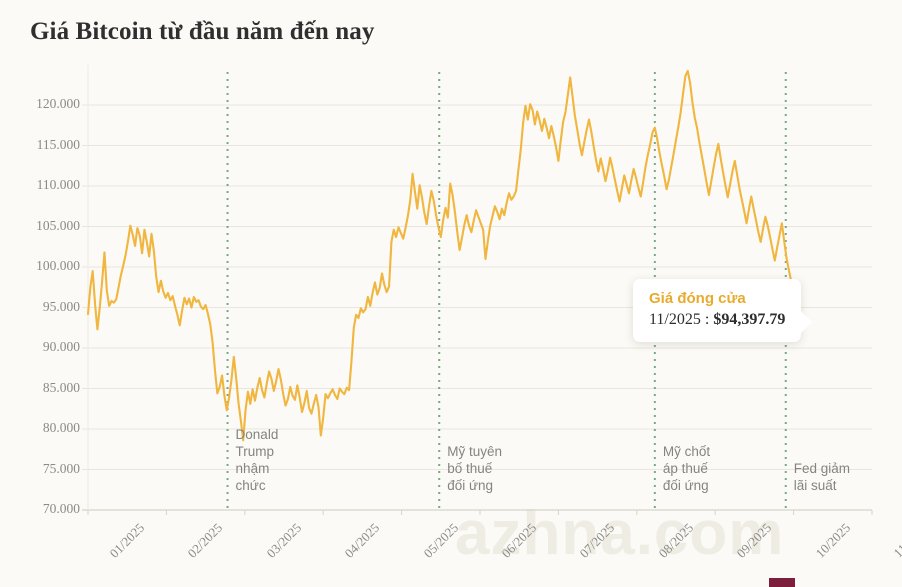  Describe the element at coordinates (675, 319) in the screenshot. I see `tooltip-period: 11/2025` at that location.